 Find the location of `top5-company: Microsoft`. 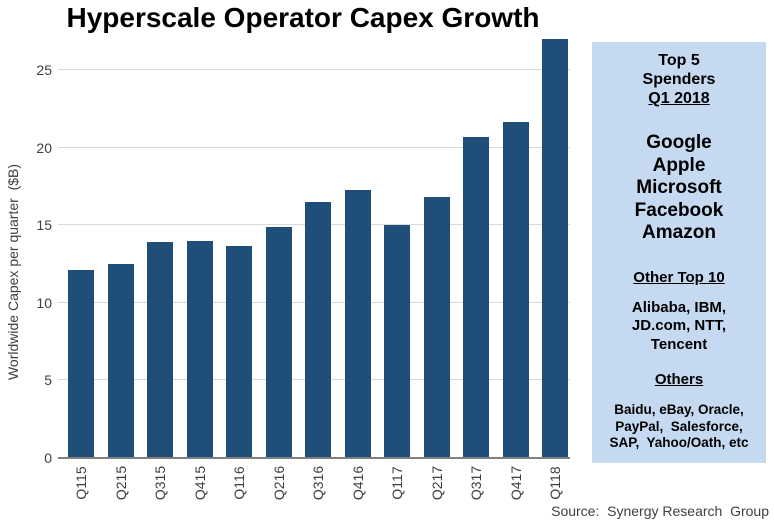

top5-company: Microsoft is located at coordinates (679, 187).